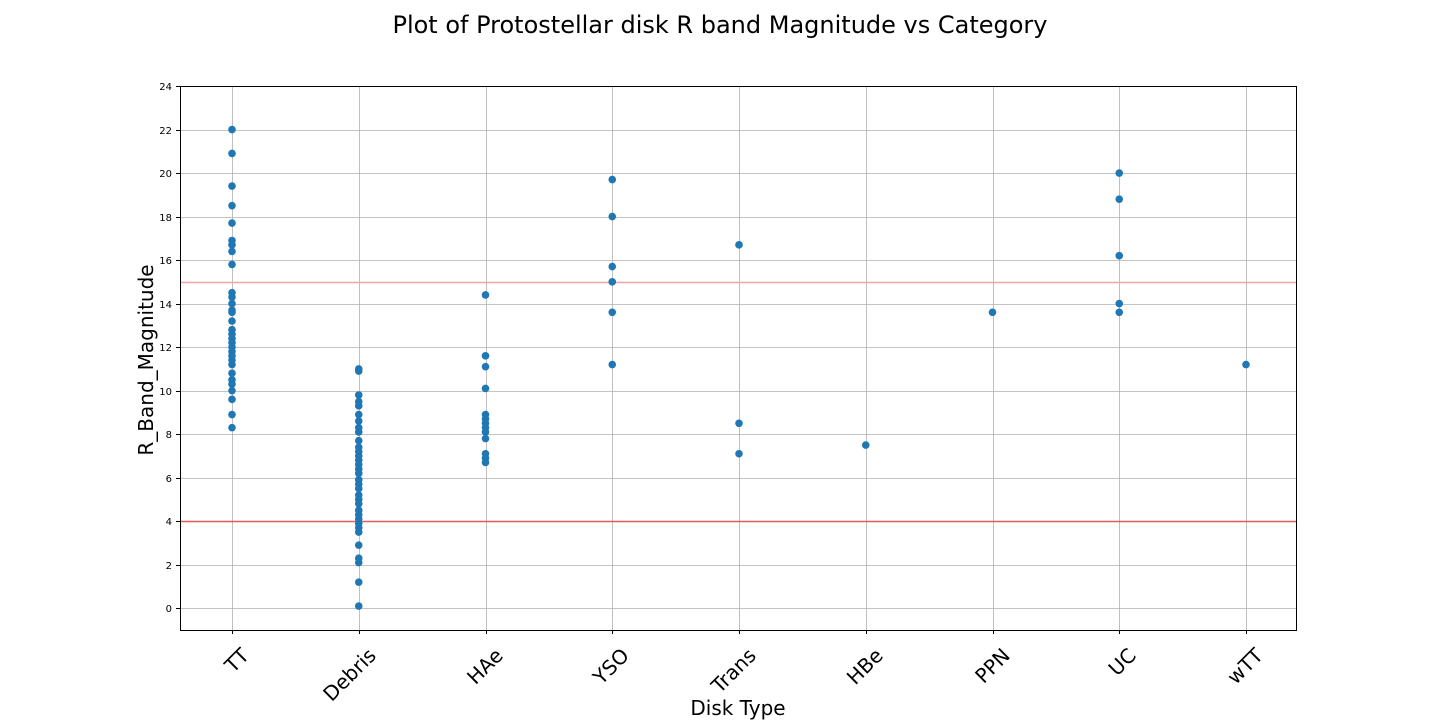 The image size is (1440, 720). Describe the element at coordinates (349, 674) in the screenshot. I see `x-tick-label-debris: Debris` at that location.